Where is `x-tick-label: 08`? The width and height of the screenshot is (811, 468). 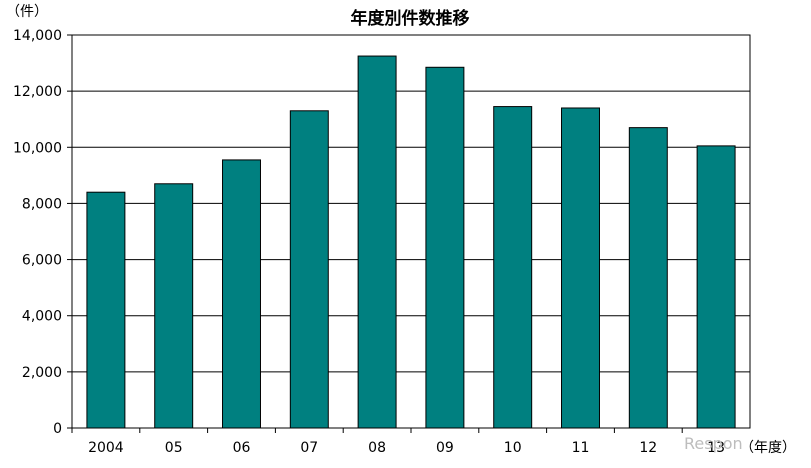
x-tick-label: 08 is located at coordinates (377, 448).